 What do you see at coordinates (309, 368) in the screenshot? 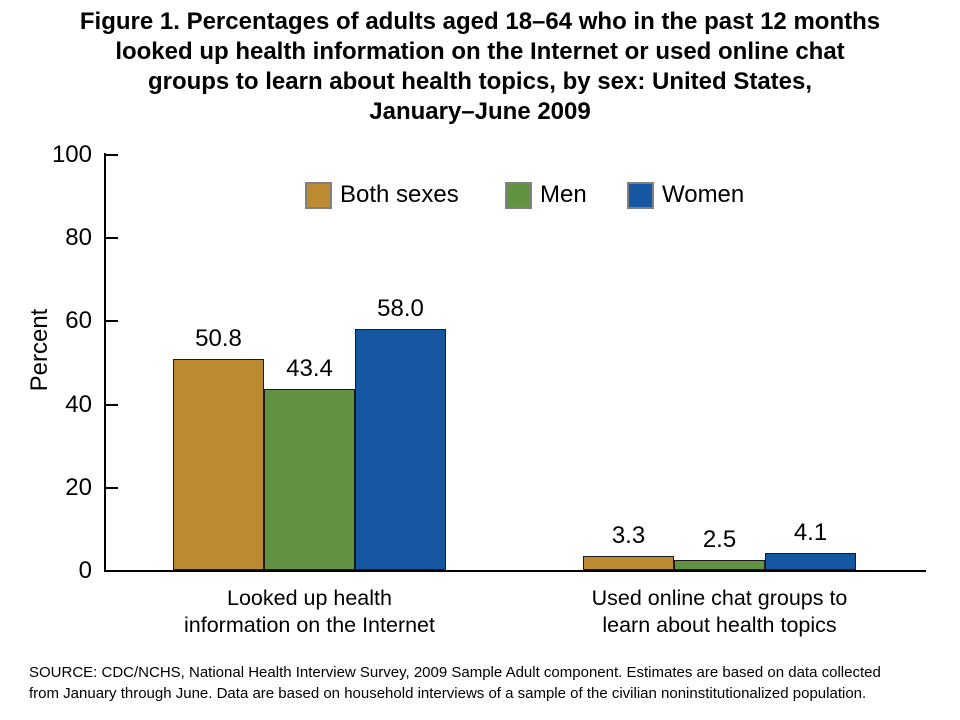
I see `bar-value-label: 43.4` at bounding box center [309, 368].